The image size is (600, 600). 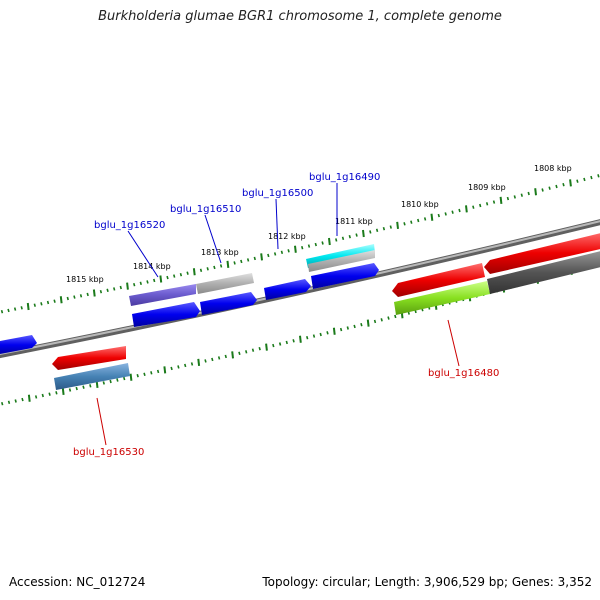 What do you see at coordinates (344, 177) in the screenshot?
I see `gene-label-bglu-1g16490: bglu_1g16490` at bounding box center [344, 177].